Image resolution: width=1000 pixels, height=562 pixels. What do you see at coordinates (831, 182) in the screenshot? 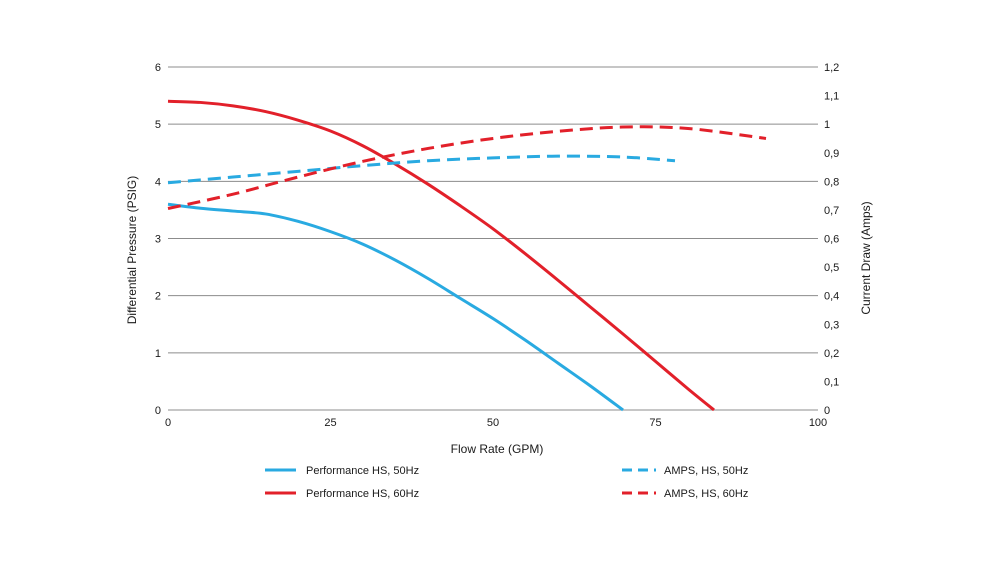
I see `y2-tick-label: 0,8` at bounding box center [831, 182].